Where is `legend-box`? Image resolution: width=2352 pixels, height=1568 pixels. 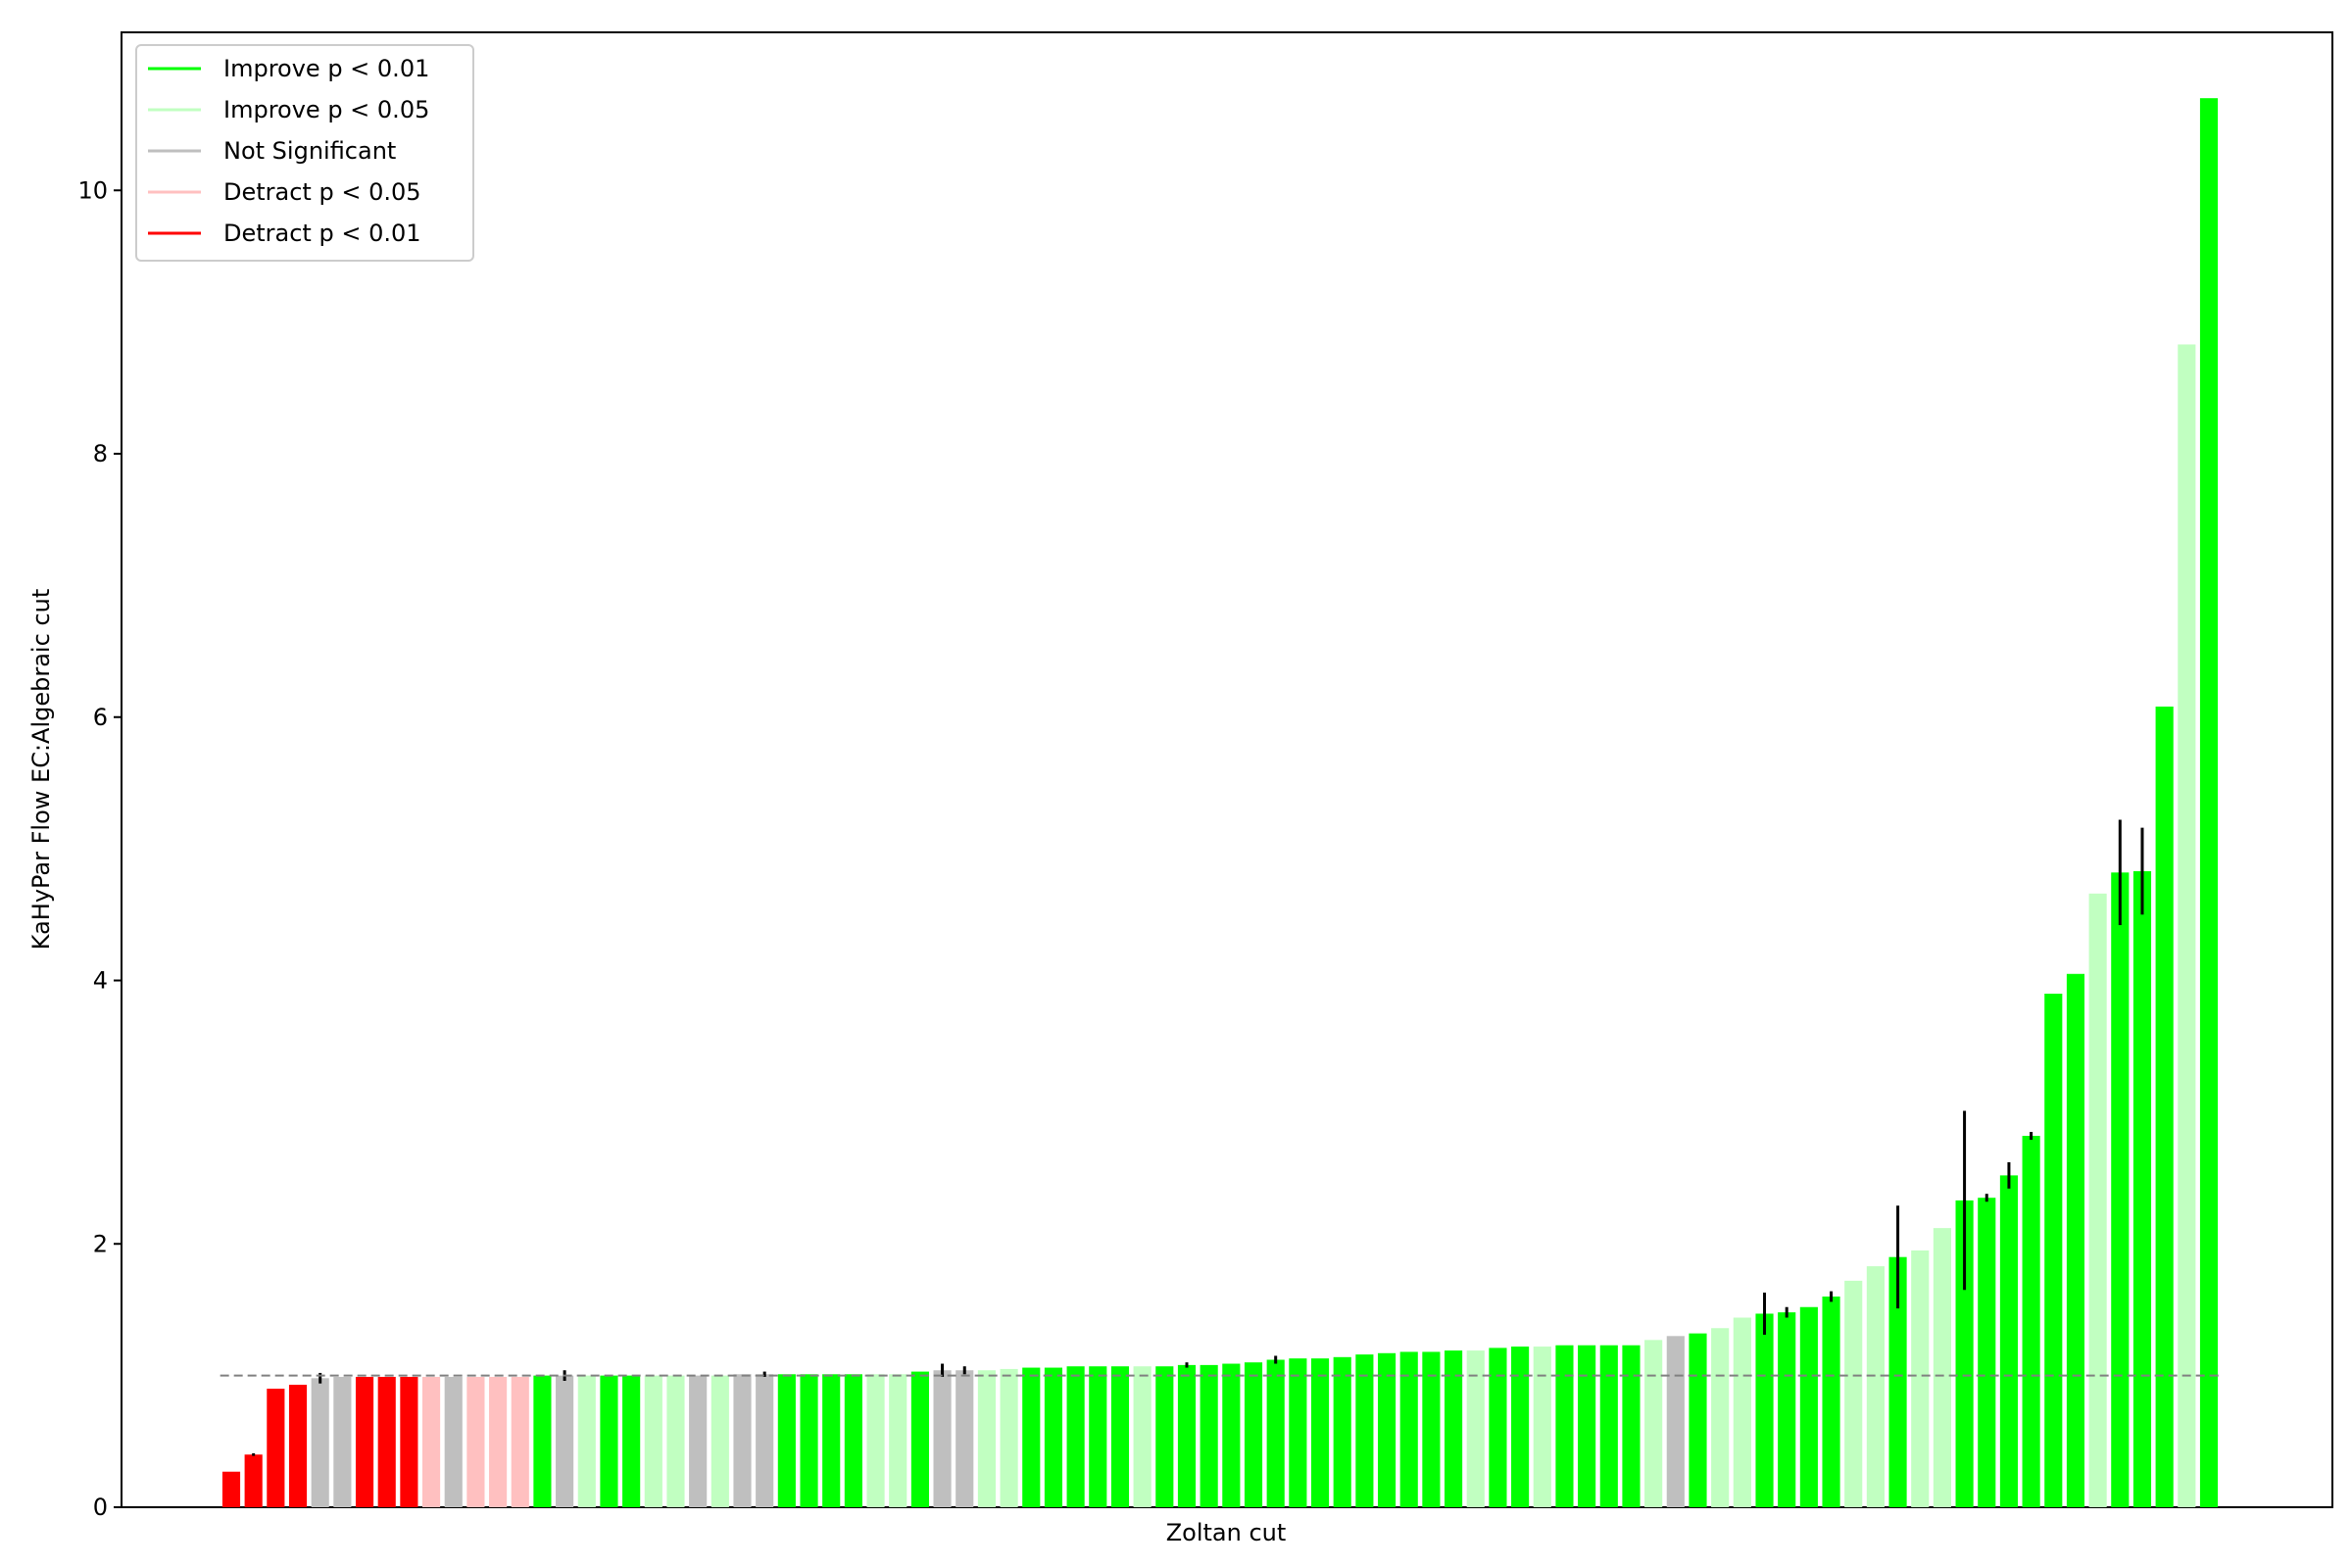 legend-box is located at coordinates (304, 153).